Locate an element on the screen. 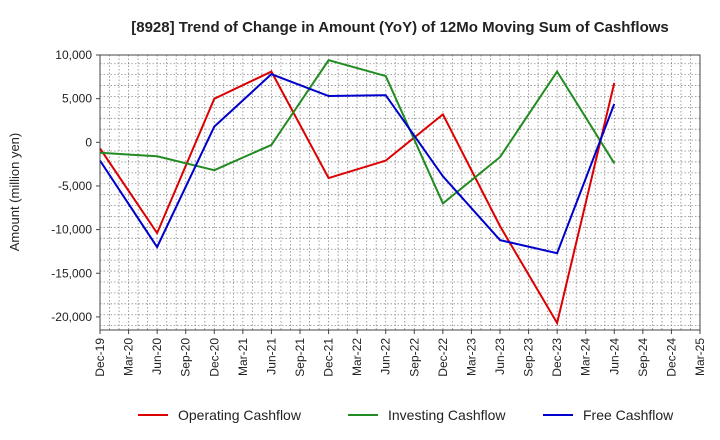  x-tick-label: Jun-20 is located at coordinates (157, 356).